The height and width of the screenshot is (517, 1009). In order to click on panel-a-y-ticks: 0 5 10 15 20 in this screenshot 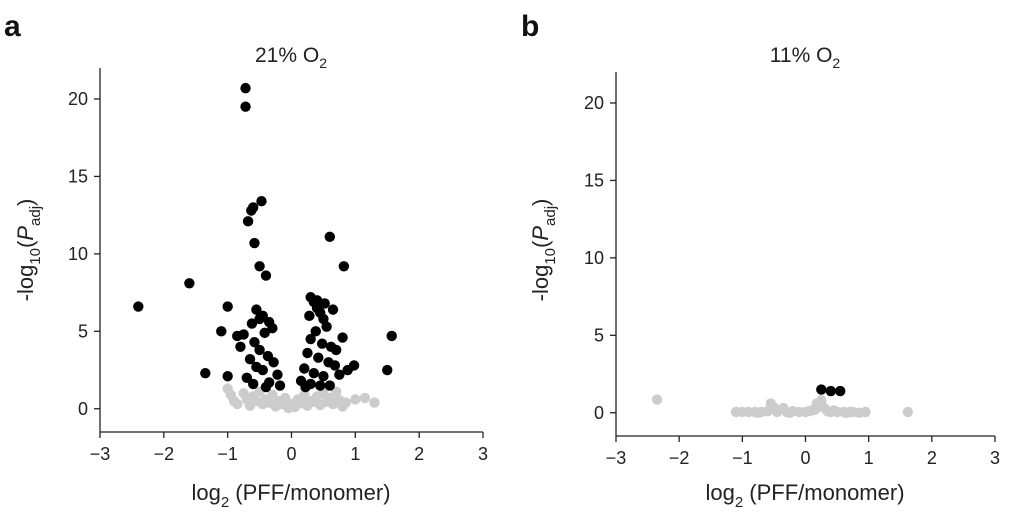, I will do `click(84, 254)`.